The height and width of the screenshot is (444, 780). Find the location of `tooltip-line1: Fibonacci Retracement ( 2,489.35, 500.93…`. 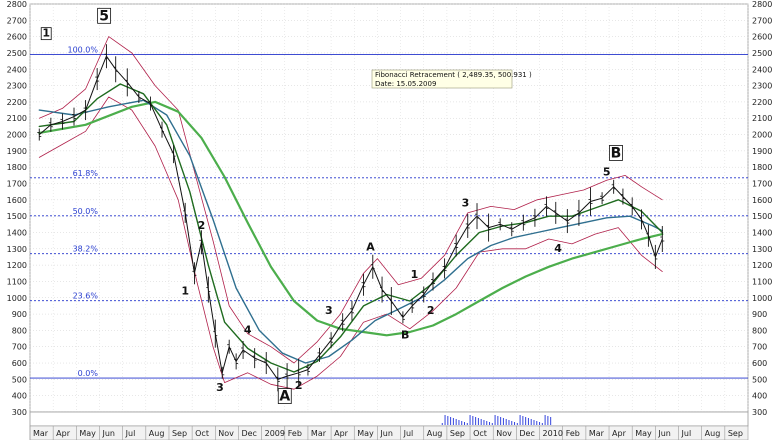

tooltip-line1: Fibonacci Retracement ( 2,489.35, 500.93… is located at coordinates (453, 75).